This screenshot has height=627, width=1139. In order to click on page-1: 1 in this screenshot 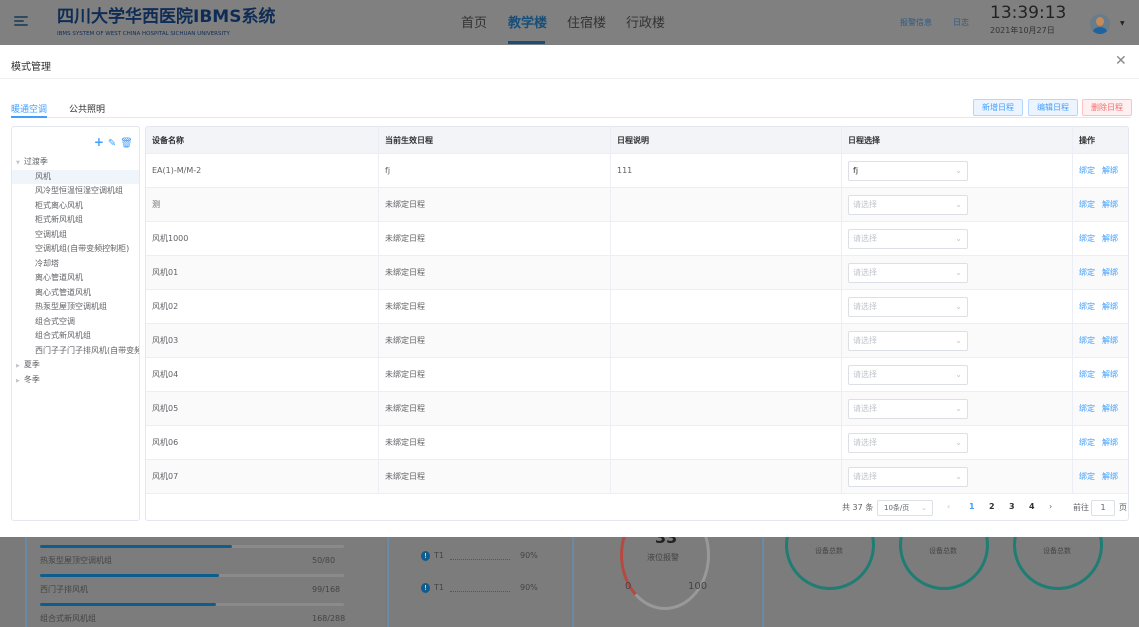, I will do `click(972, 506)`.